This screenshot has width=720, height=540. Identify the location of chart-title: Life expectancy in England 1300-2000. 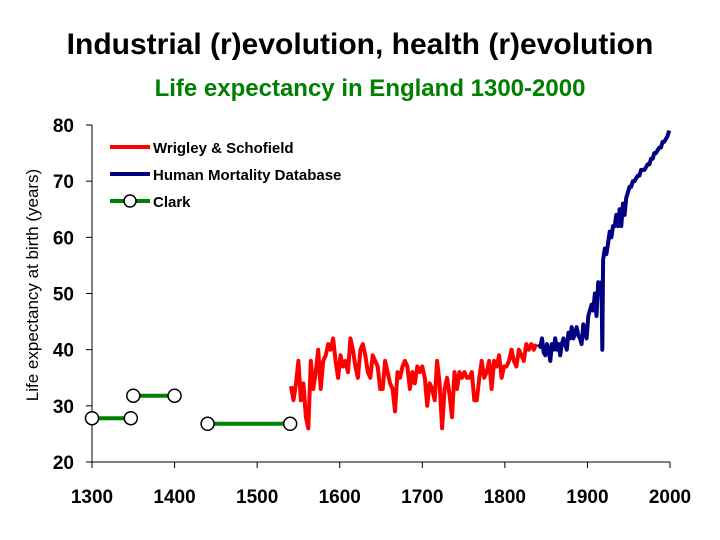
(370, 88).